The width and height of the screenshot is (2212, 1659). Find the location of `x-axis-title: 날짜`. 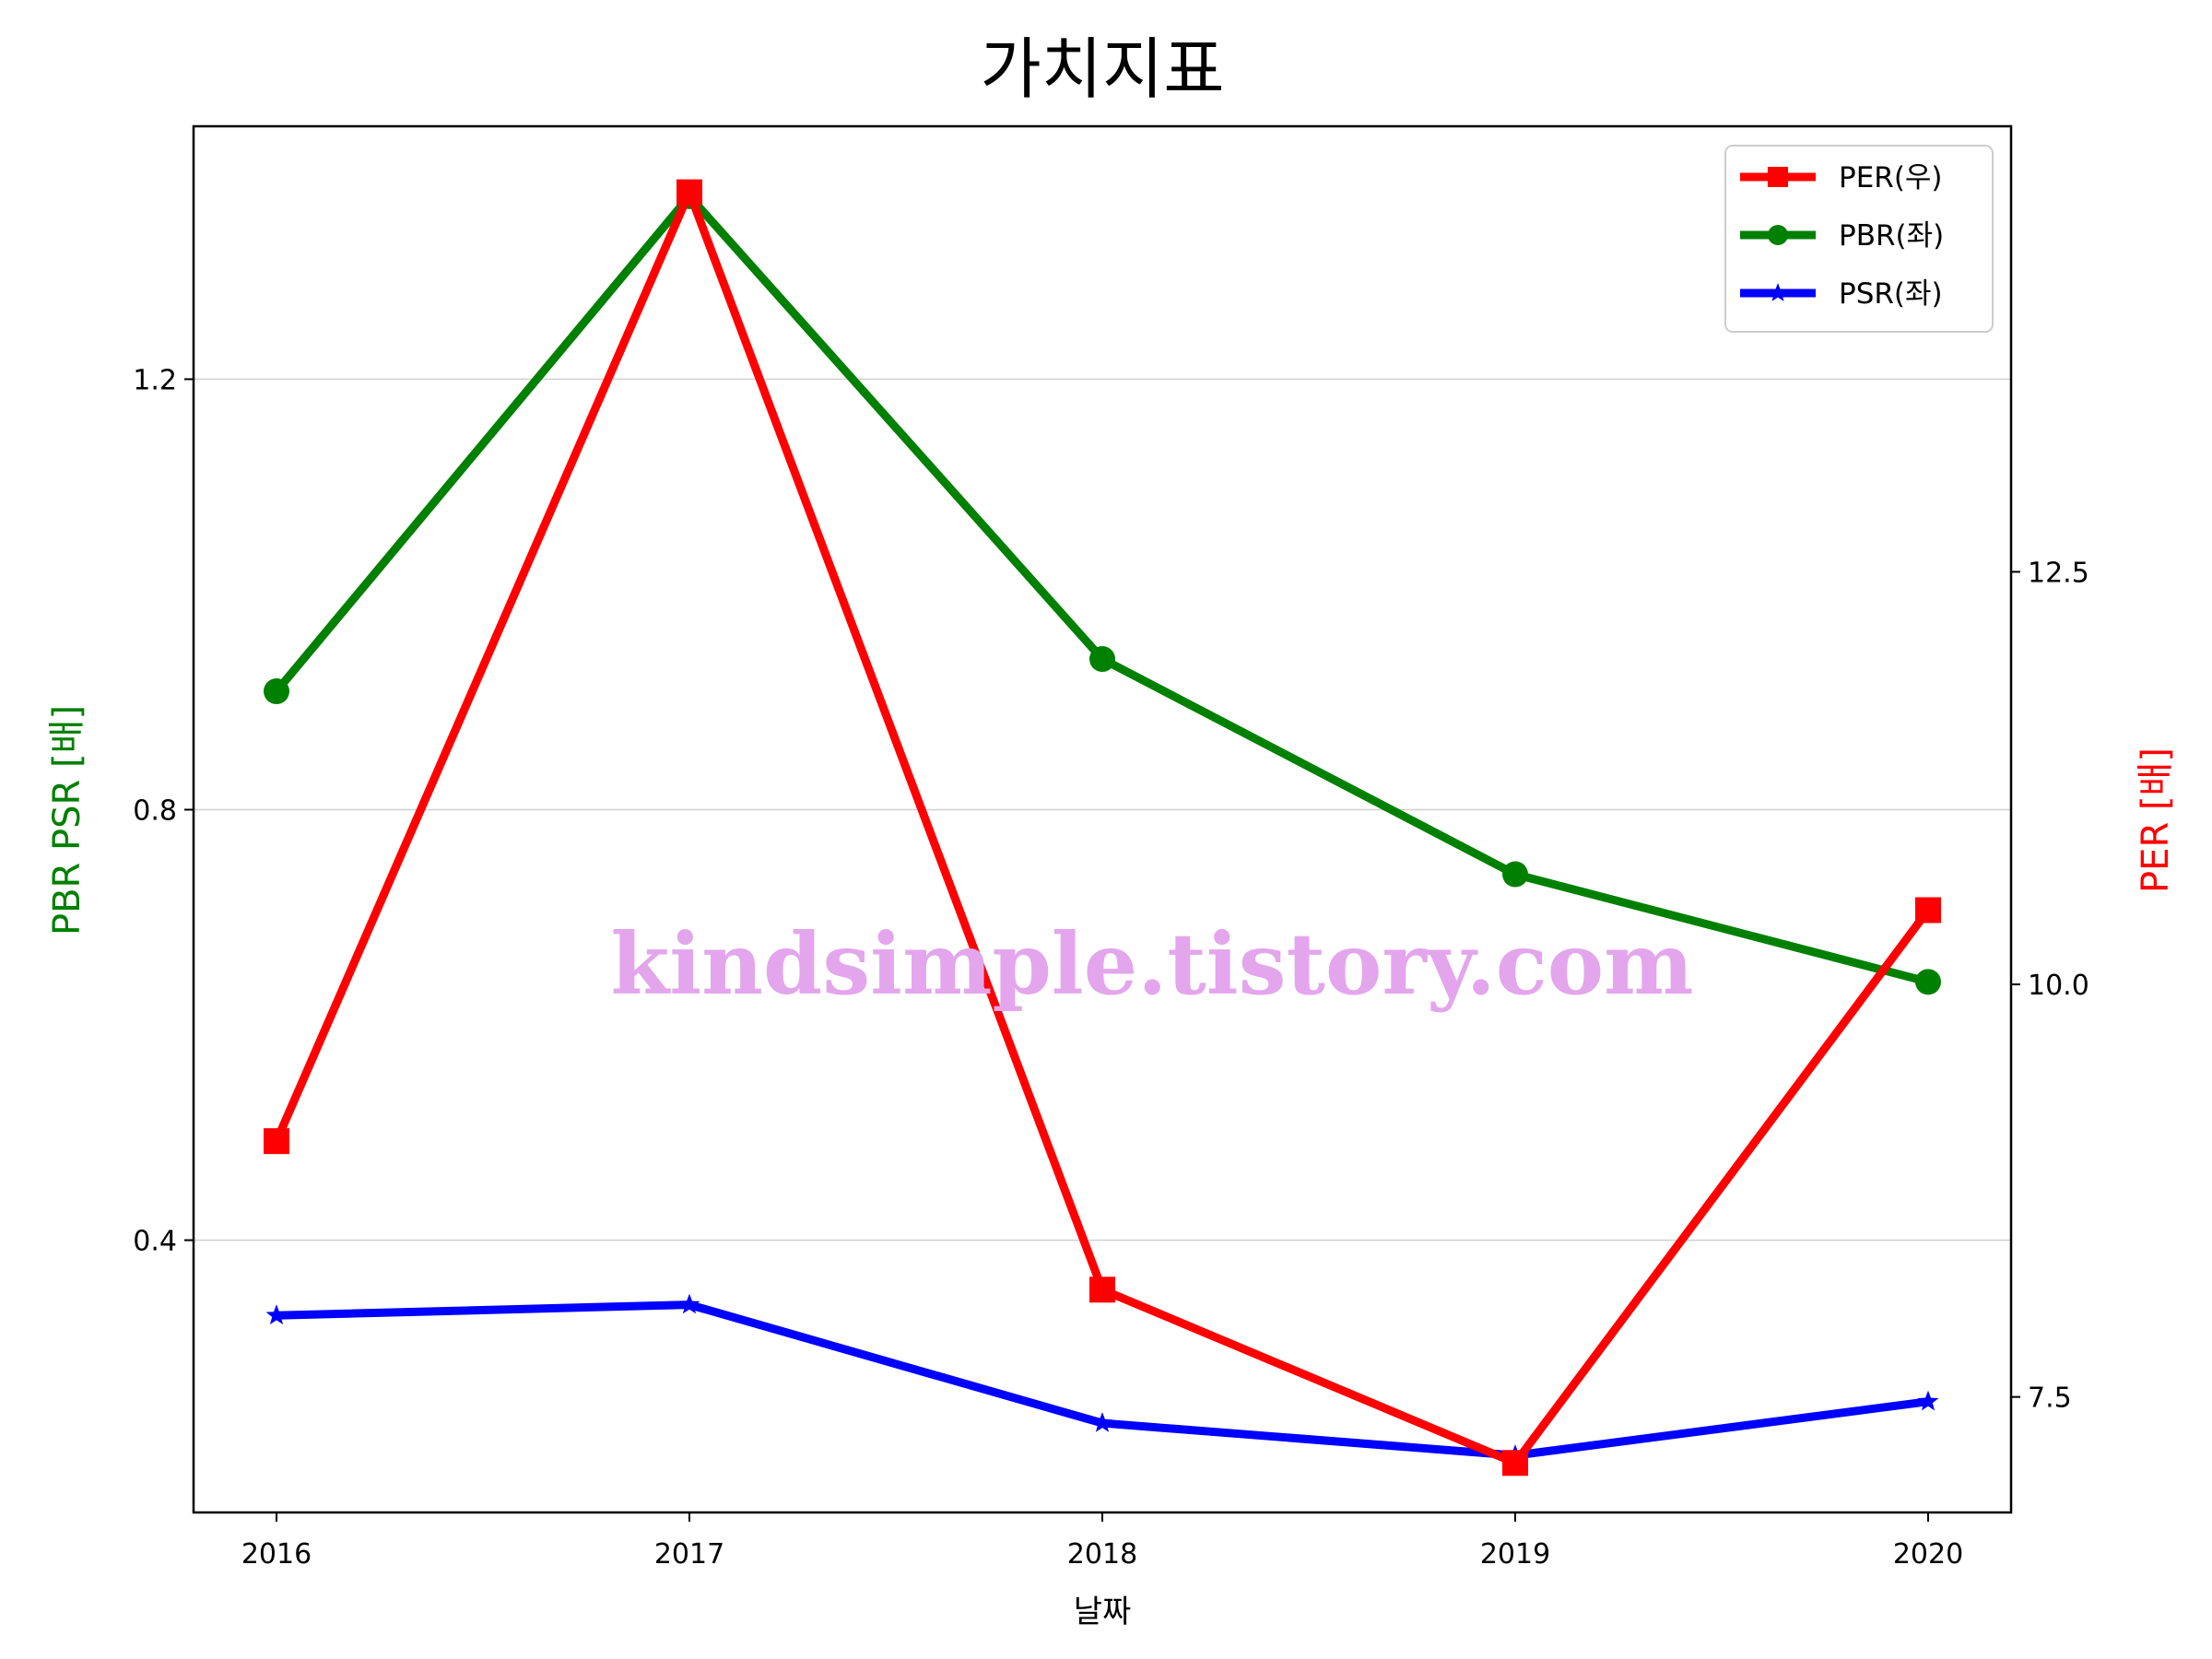

x-axis-title: 날짜 is located at coordinates (1103, 1612).